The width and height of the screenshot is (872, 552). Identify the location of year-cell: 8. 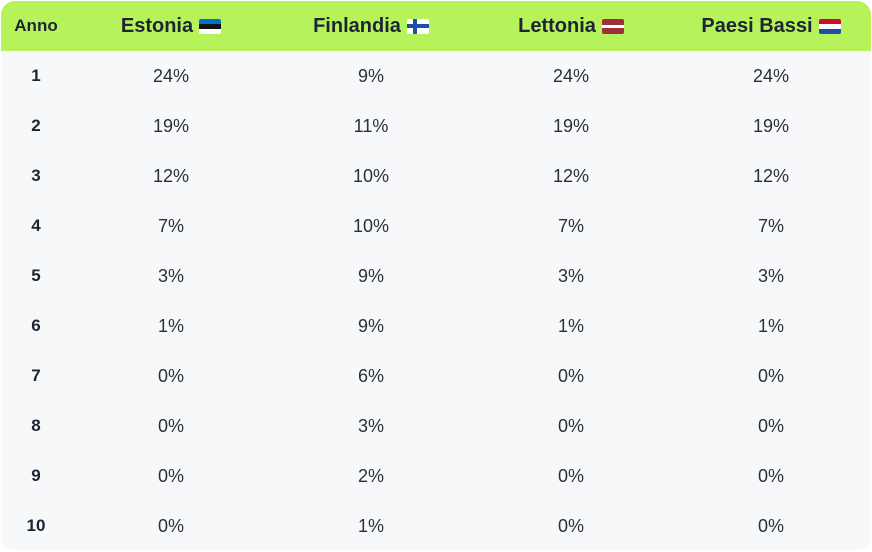
(36, 425).